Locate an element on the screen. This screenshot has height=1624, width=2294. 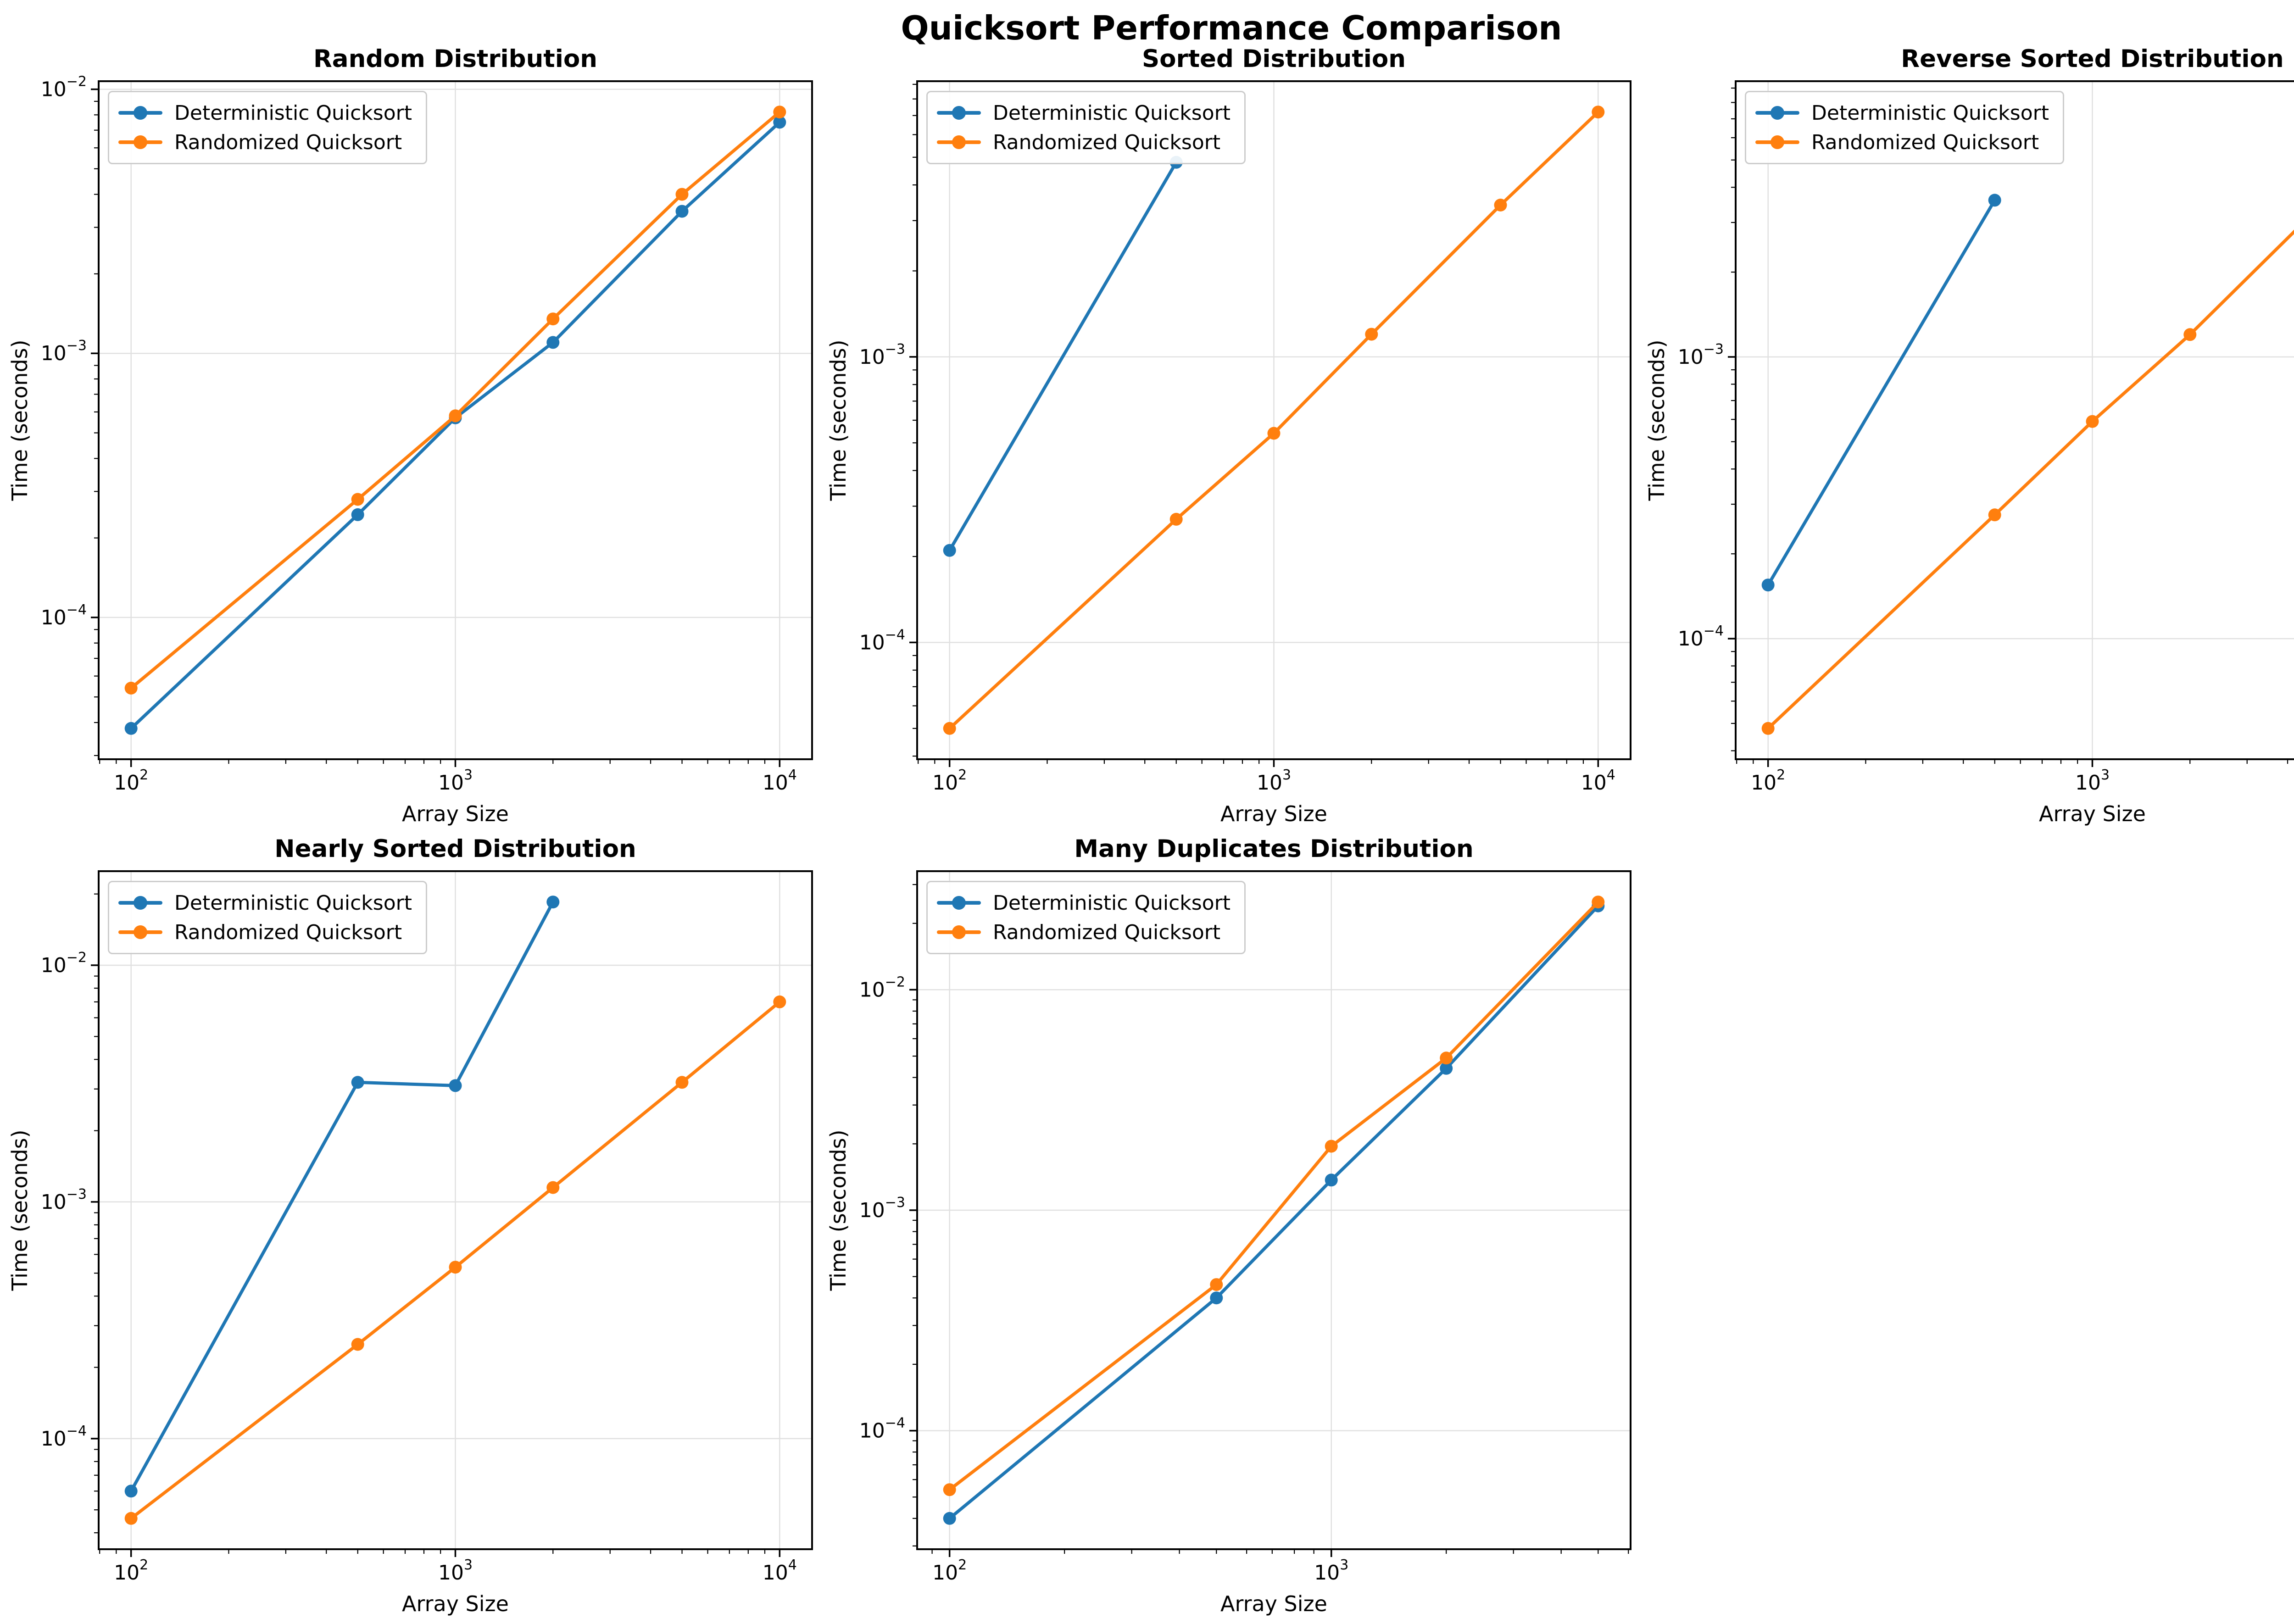
subplot-title: Random Distribution is located at coordinates (455, 59).